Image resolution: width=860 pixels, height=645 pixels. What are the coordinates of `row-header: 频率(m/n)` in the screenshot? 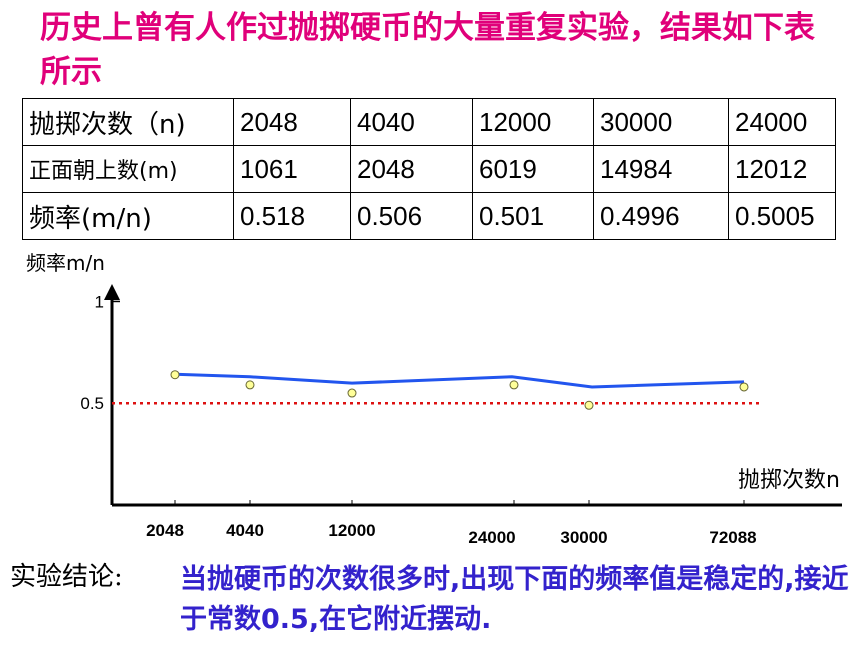 It's located at (128, 216).